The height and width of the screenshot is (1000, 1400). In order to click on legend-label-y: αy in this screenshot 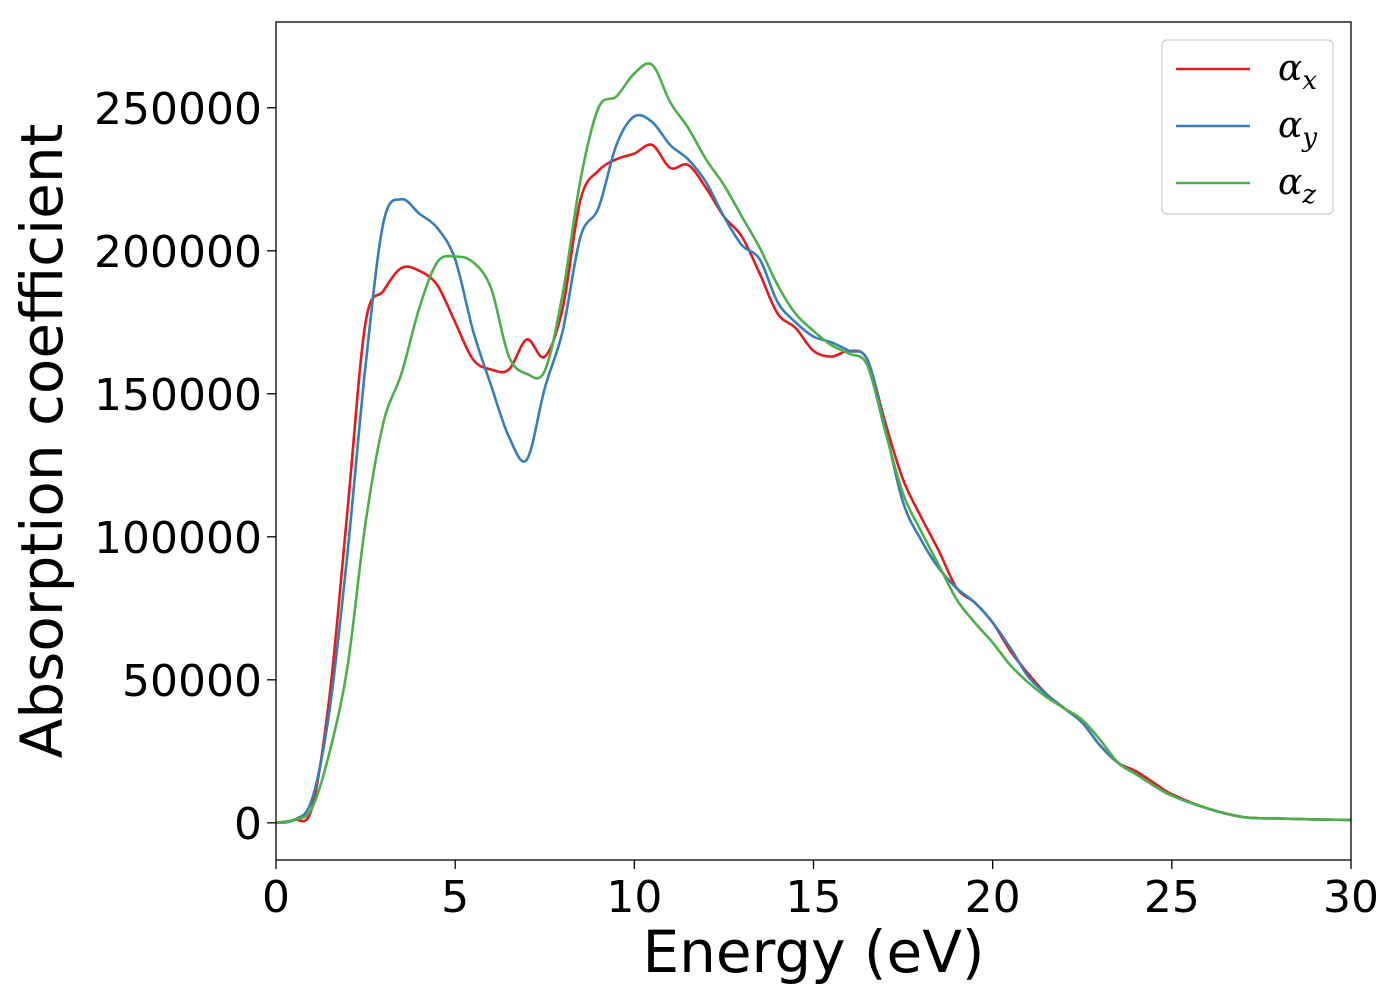, I will do `click(1297, 129)`.